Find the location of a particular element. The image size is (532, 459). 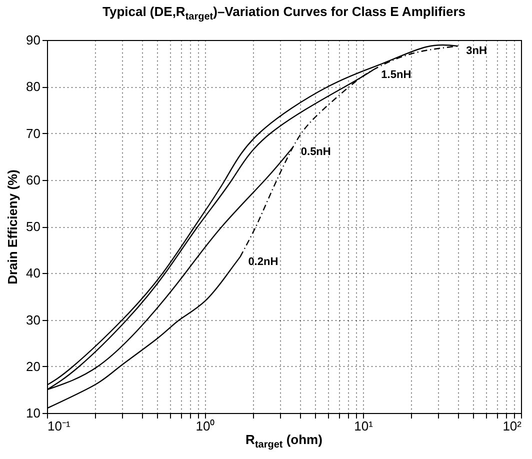

y-tick-label: 50 is located at coordinates (33, 226).